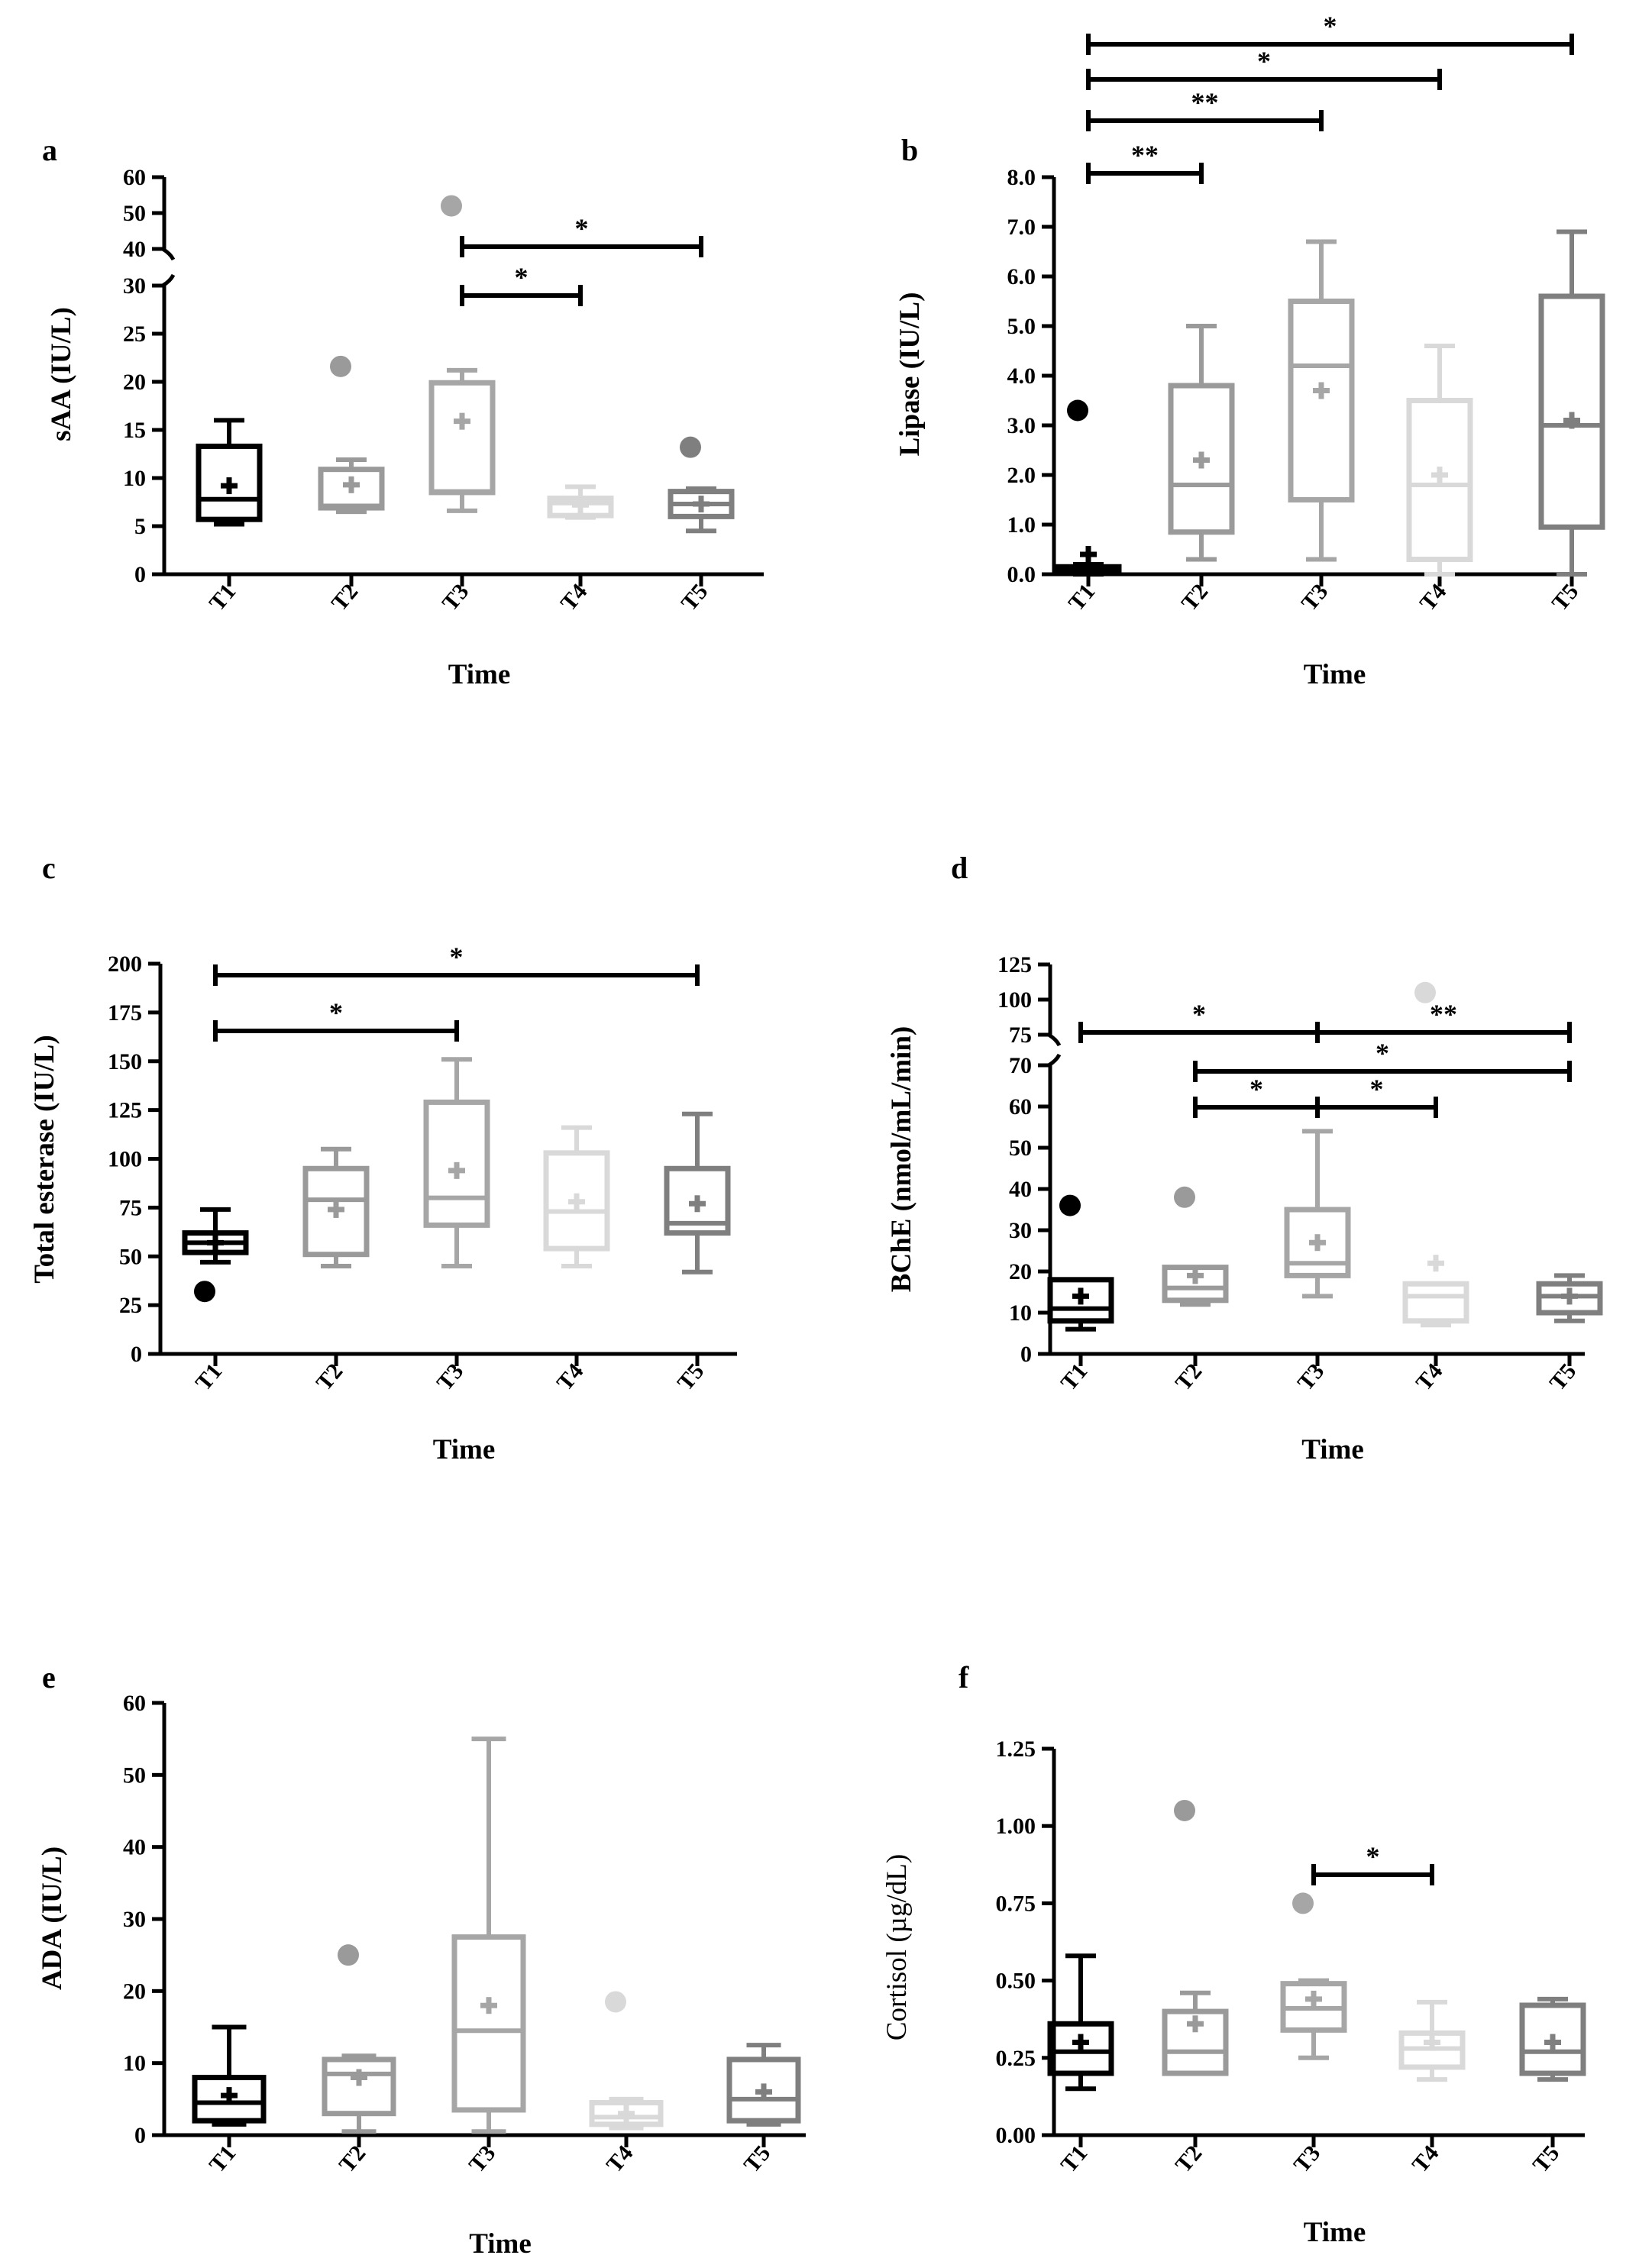  I want to click on panel-e: e 0 10 20 30 40 50 60 T1 T2 T3 T4 T5 Time ADA (IU/L), so click(421, 1960).